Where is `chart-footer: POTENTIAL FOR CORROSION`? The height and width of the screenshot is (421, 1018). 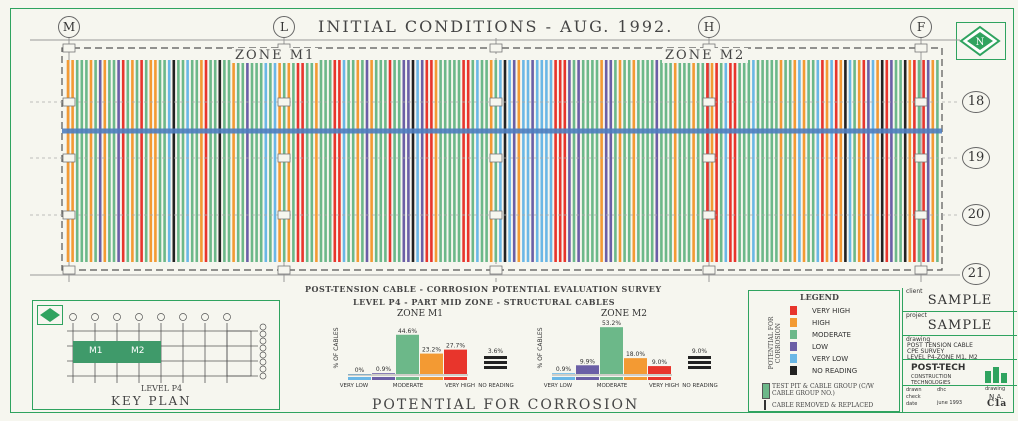 chart-footer: POTENTIAL FOR CORROSION is located at coordinates (506, 405).